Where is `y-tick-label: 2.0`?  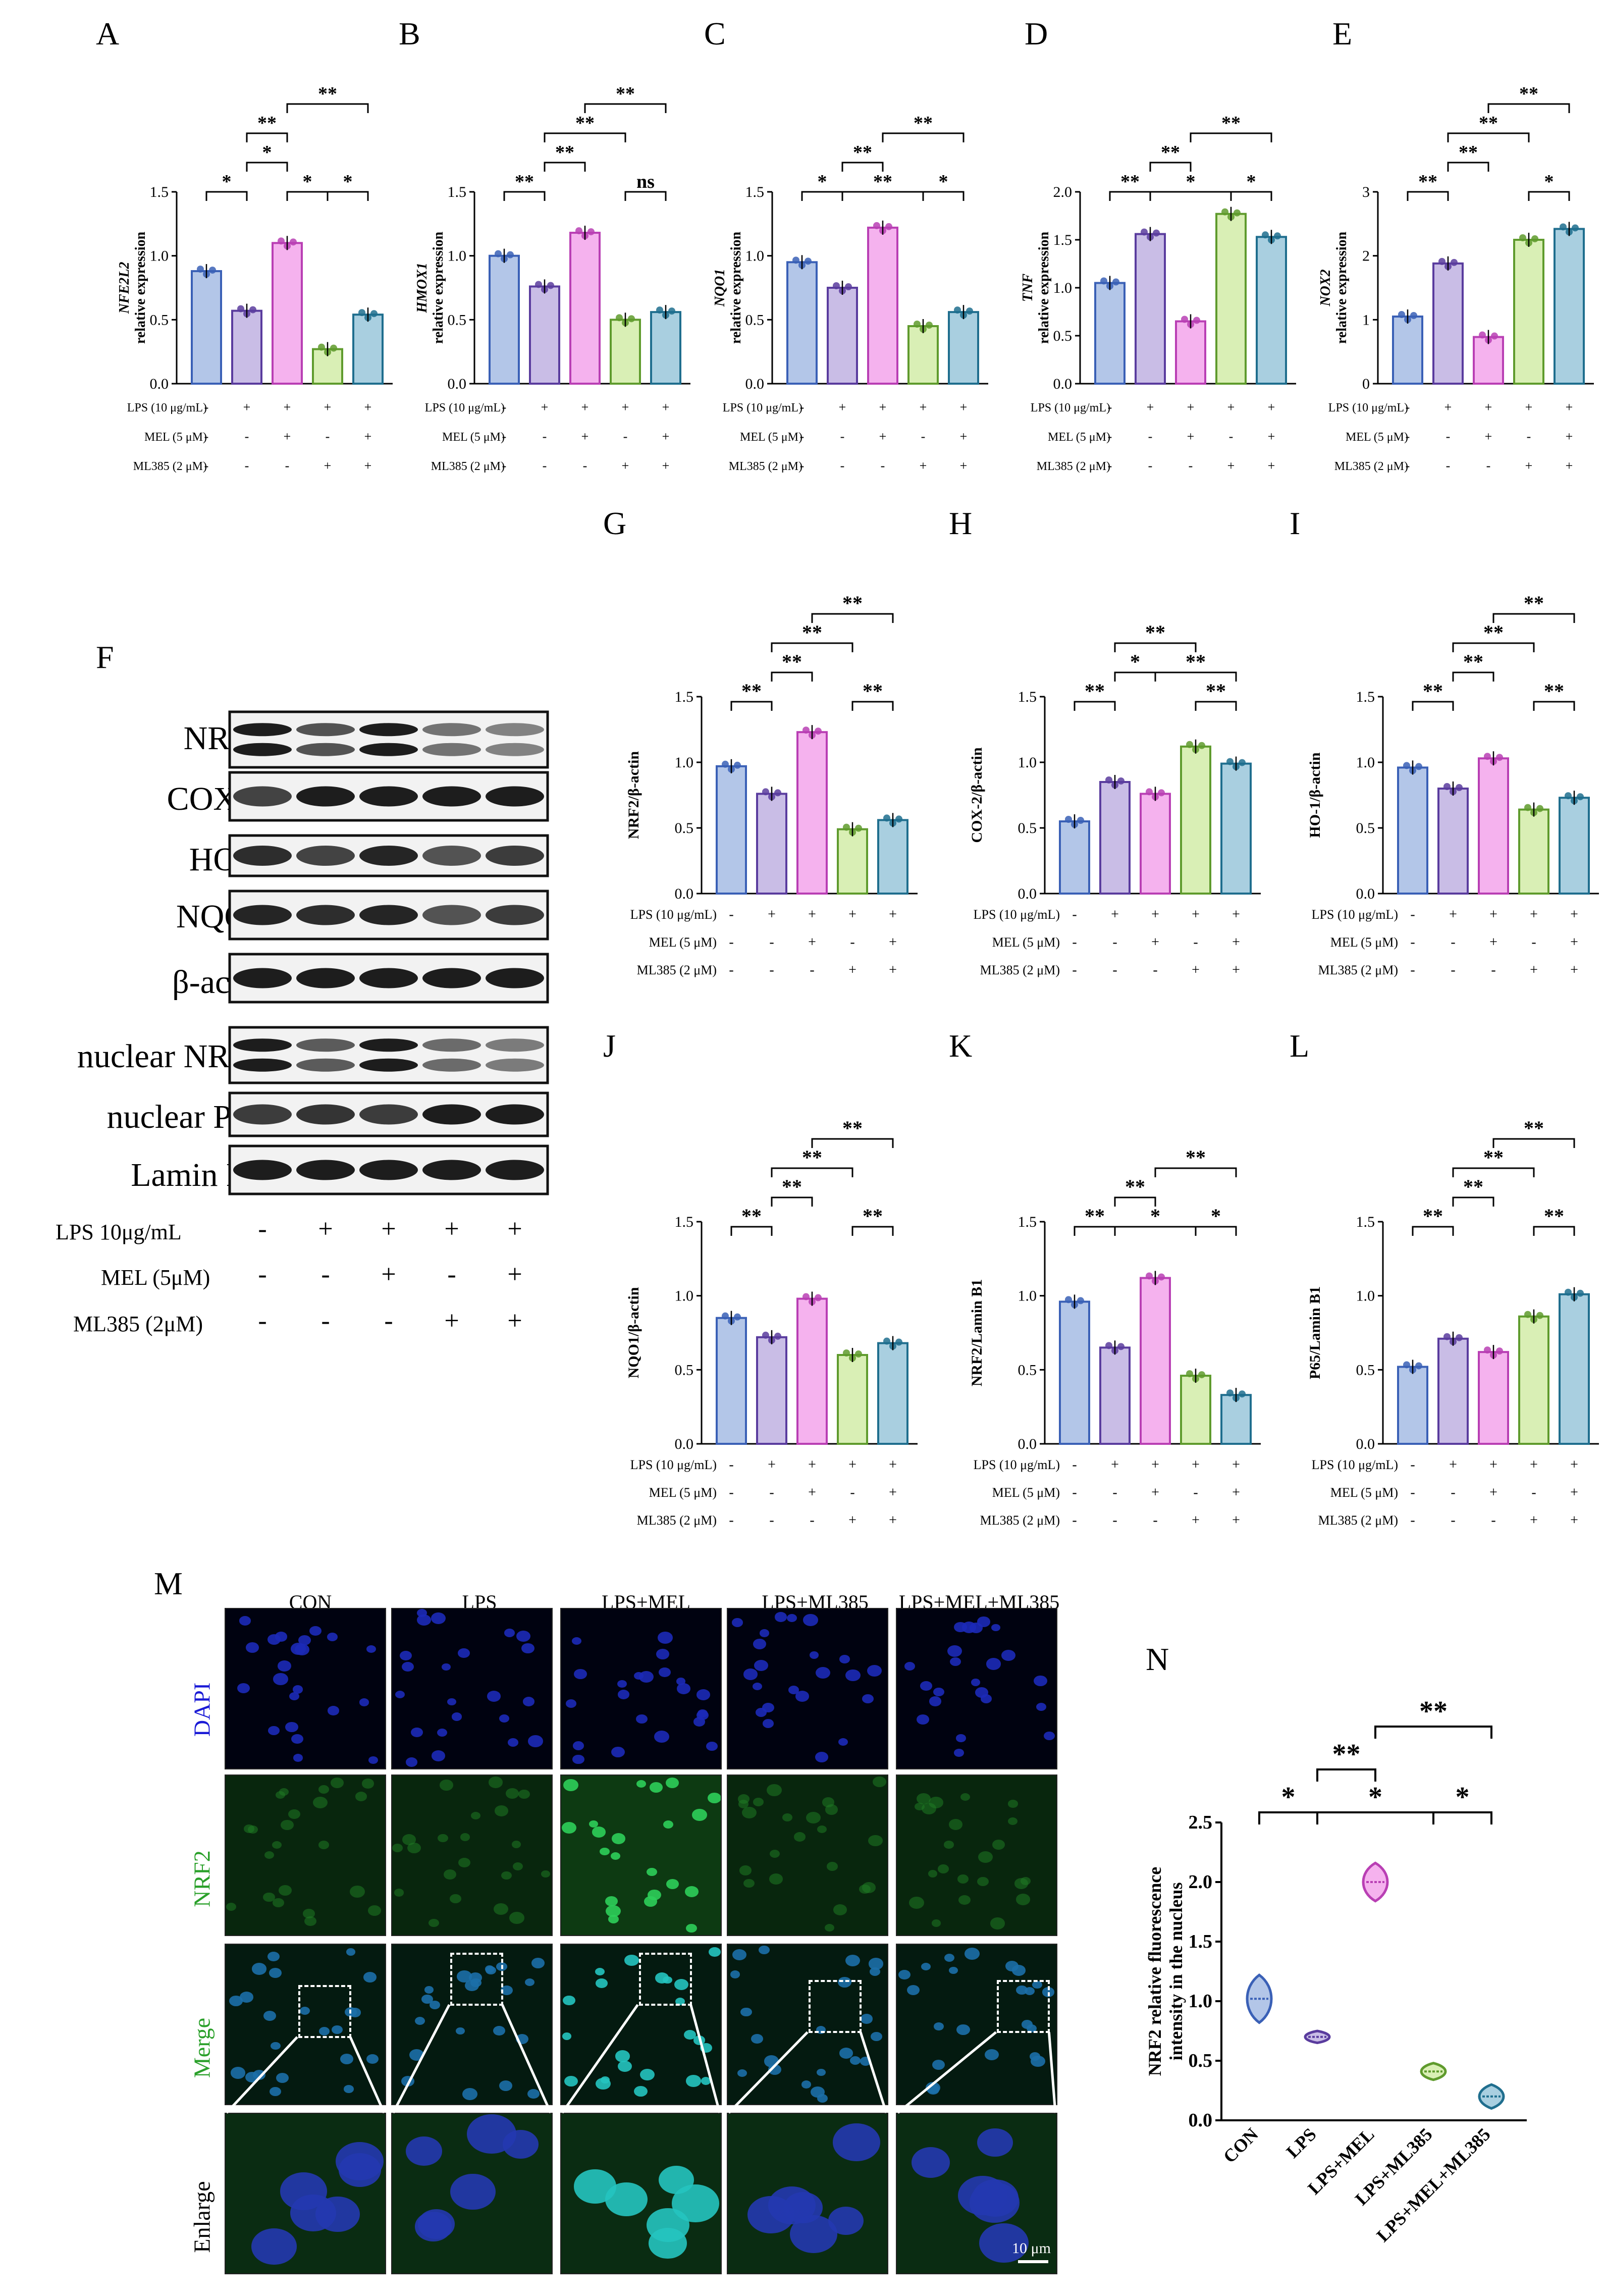 y-tick-label: 2.0 is located at coordinates (1063, 192).